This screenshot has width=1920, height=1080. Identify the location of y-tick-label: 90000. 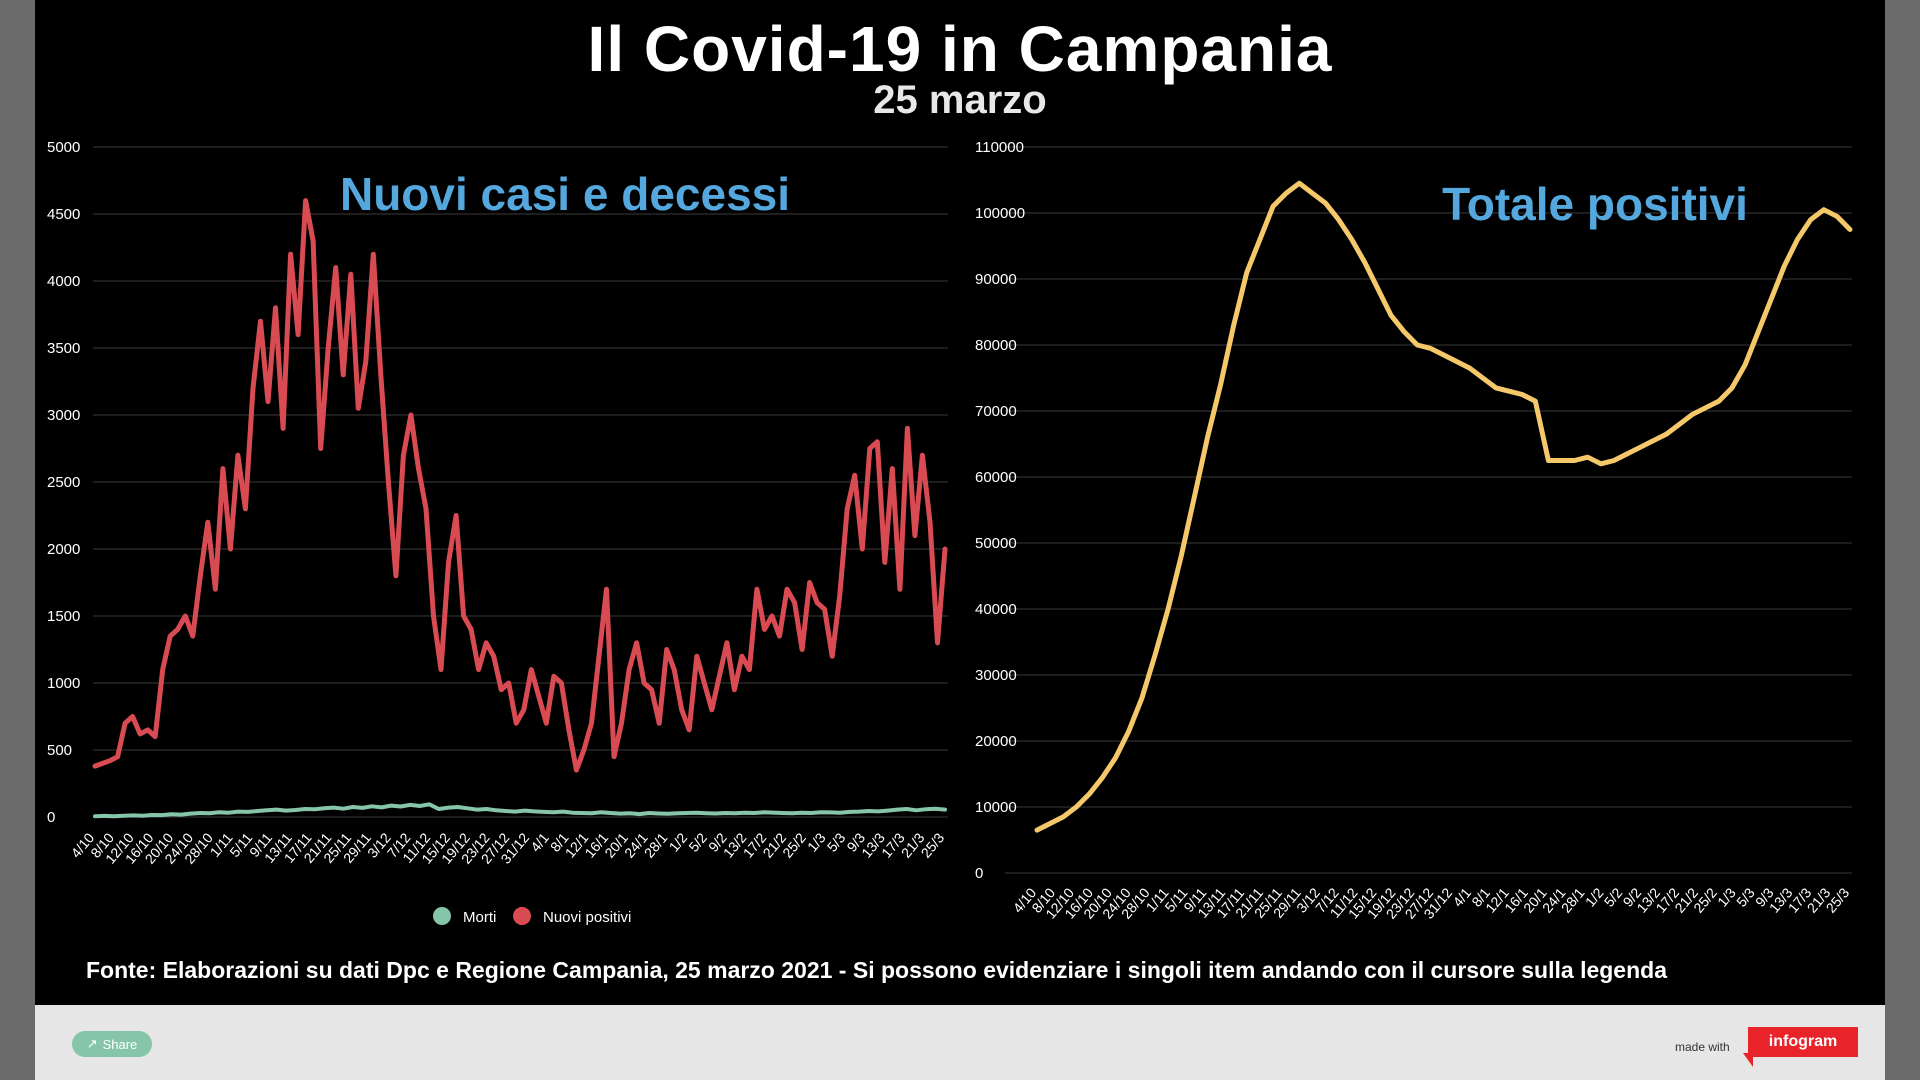
(996, 279).